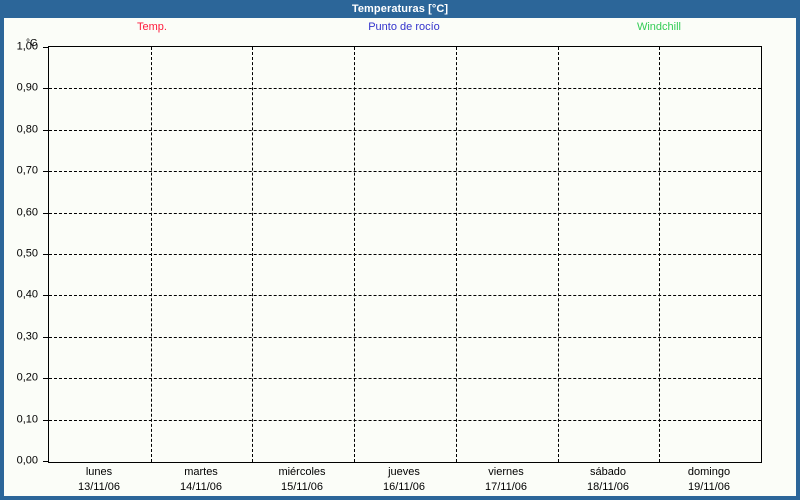  Describe the element at coordinates (27, 87) in the screenshot. I see `y-tick-label: 0,90` at that location.